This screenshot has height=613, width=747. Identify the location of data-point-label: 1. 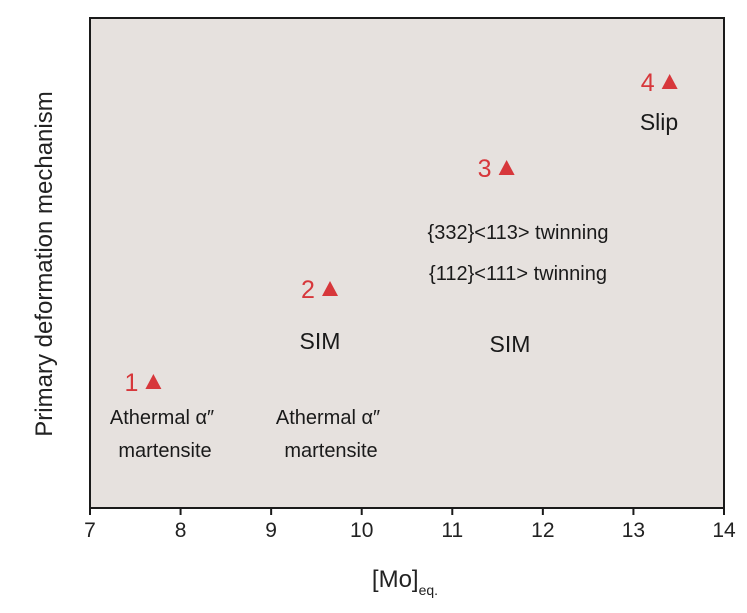
(131, 383).